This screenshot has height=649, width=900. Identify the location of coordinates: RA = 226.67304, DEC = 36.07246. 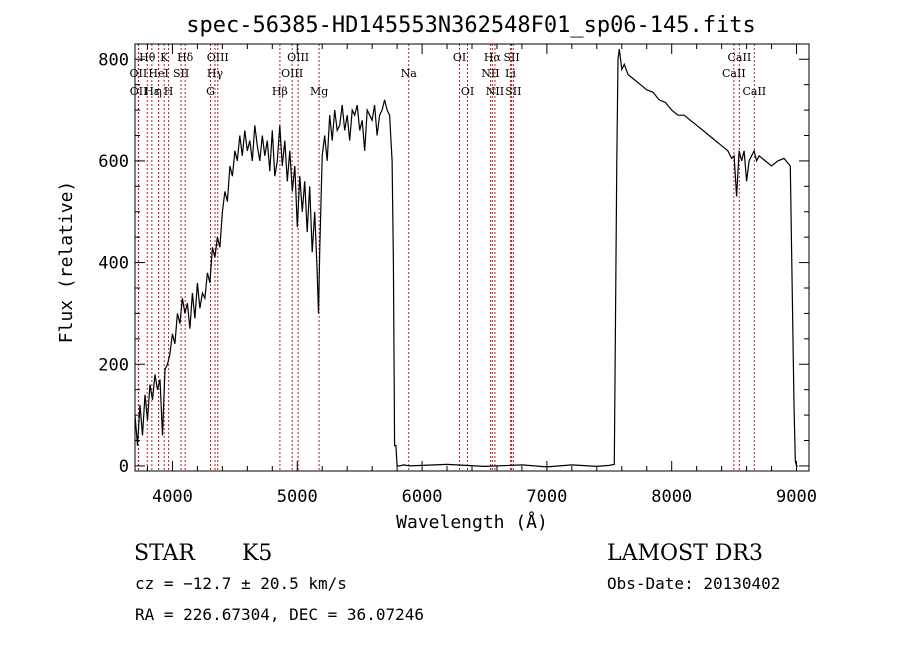
(279, 614).